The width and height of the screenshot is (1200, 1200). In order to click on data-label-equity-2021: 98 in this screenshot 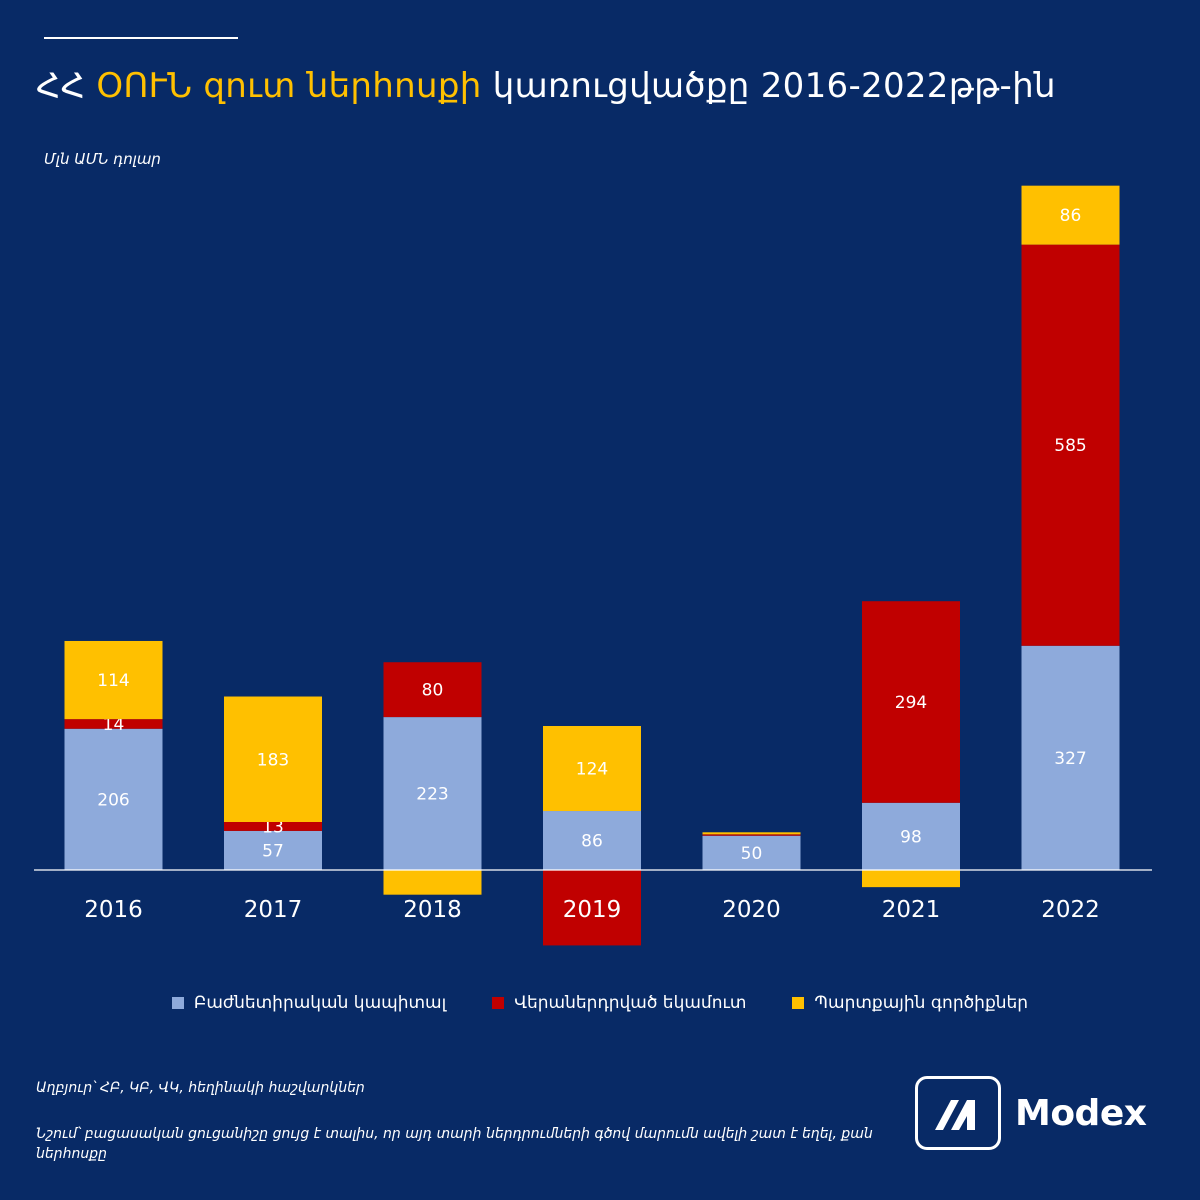, I will do `click(911, 837)`.